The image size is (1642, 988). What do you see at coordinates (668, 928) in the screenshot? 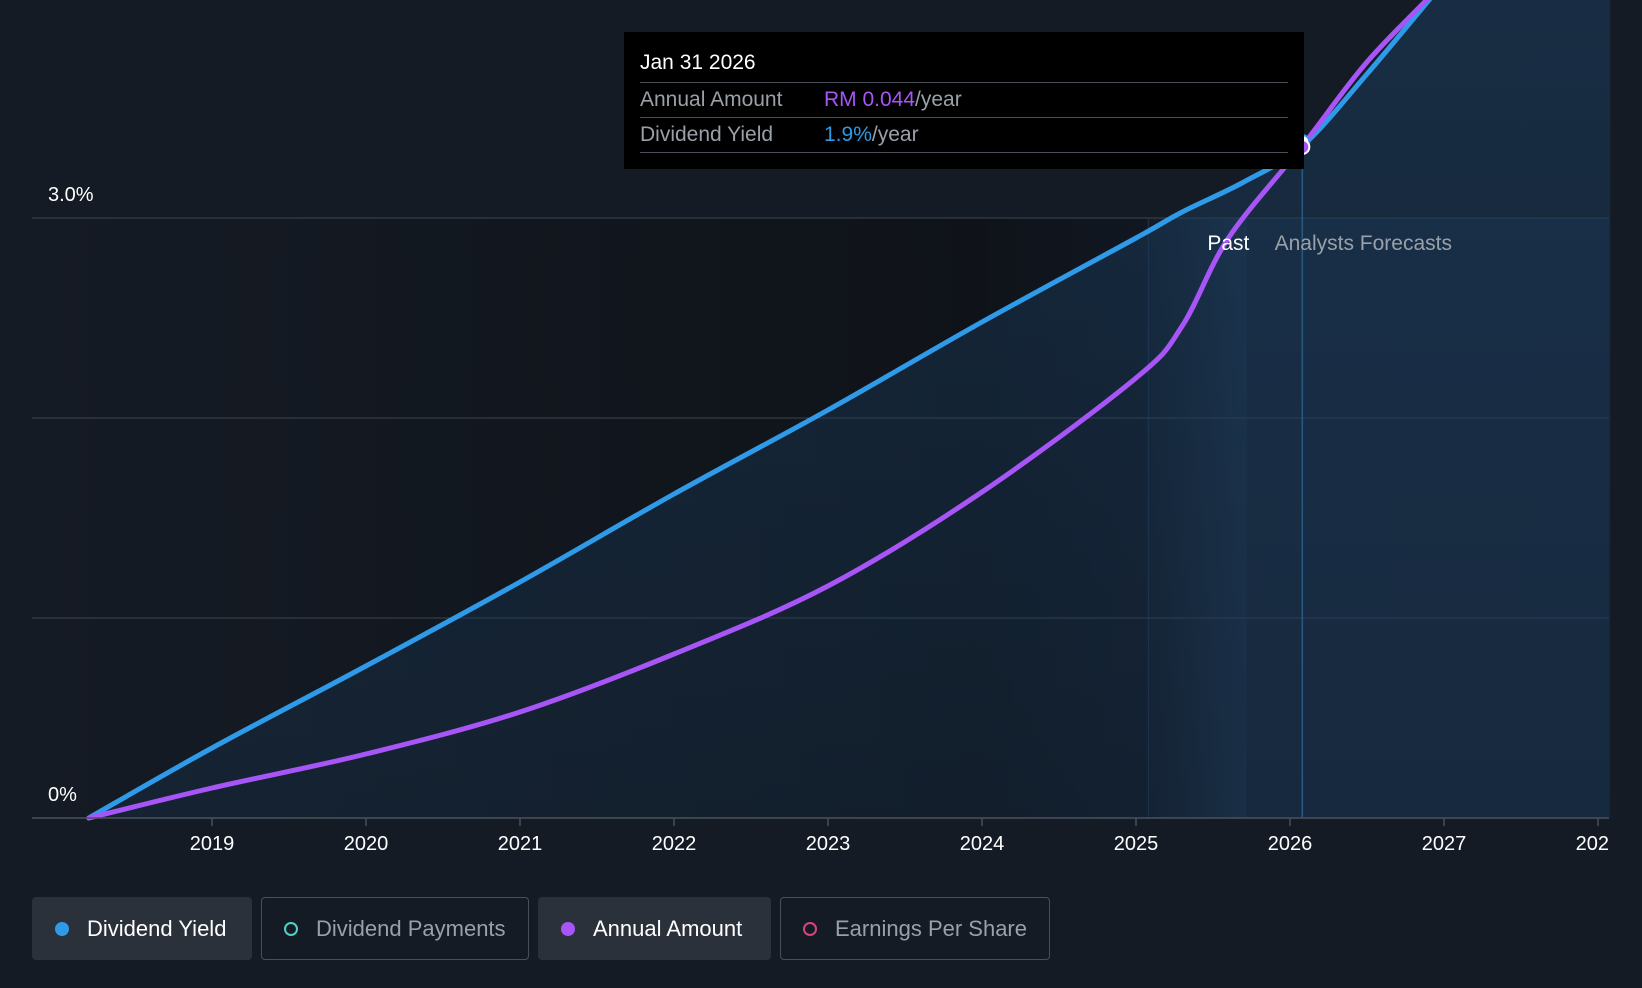
I see `legend-label: Annual Amount` at bounding box center [668, 928].